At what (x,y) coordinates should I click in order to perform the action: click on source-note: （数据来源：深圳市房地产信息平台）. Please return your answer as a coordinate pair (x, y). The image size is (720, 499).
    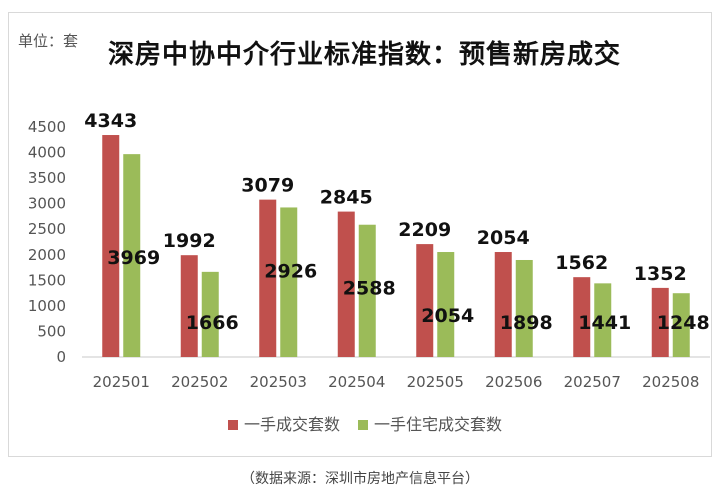
    Looking at the image, I should click on (360, 479).